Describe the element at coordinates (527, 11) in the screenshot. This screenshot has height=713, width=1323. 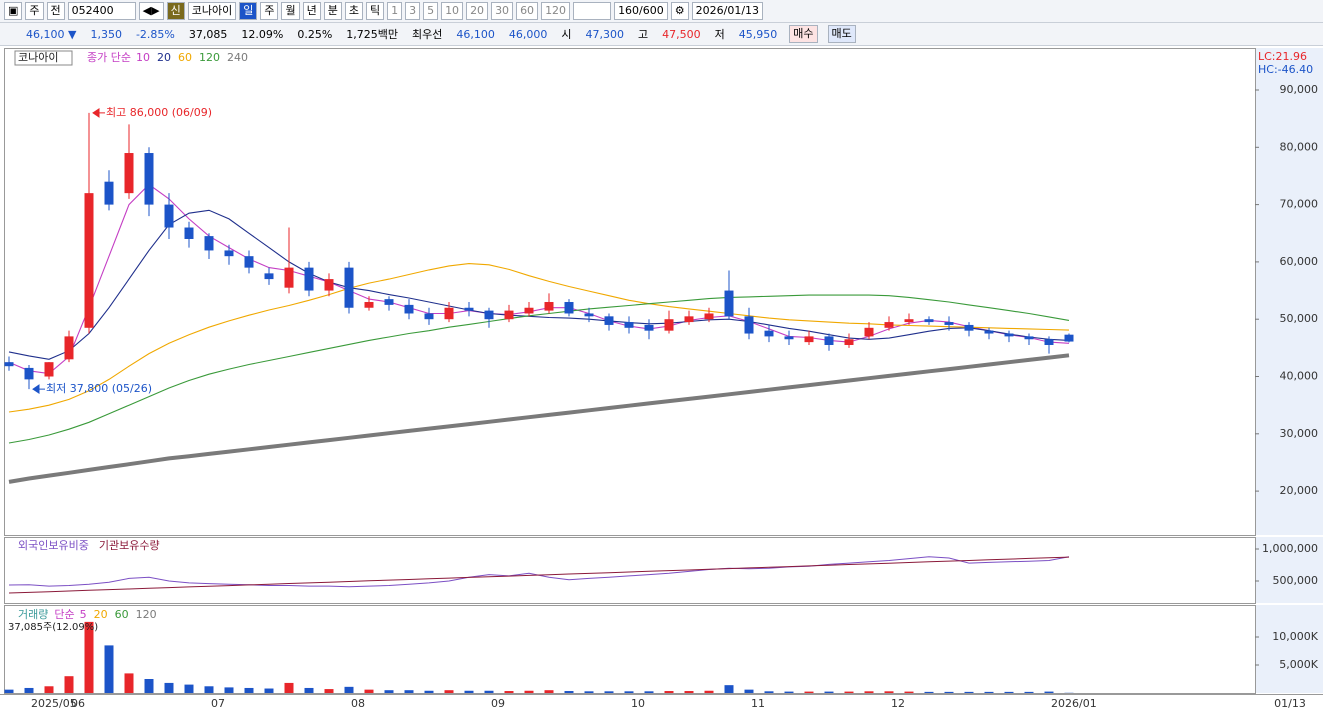
I see `interval-button: 60` at that location.